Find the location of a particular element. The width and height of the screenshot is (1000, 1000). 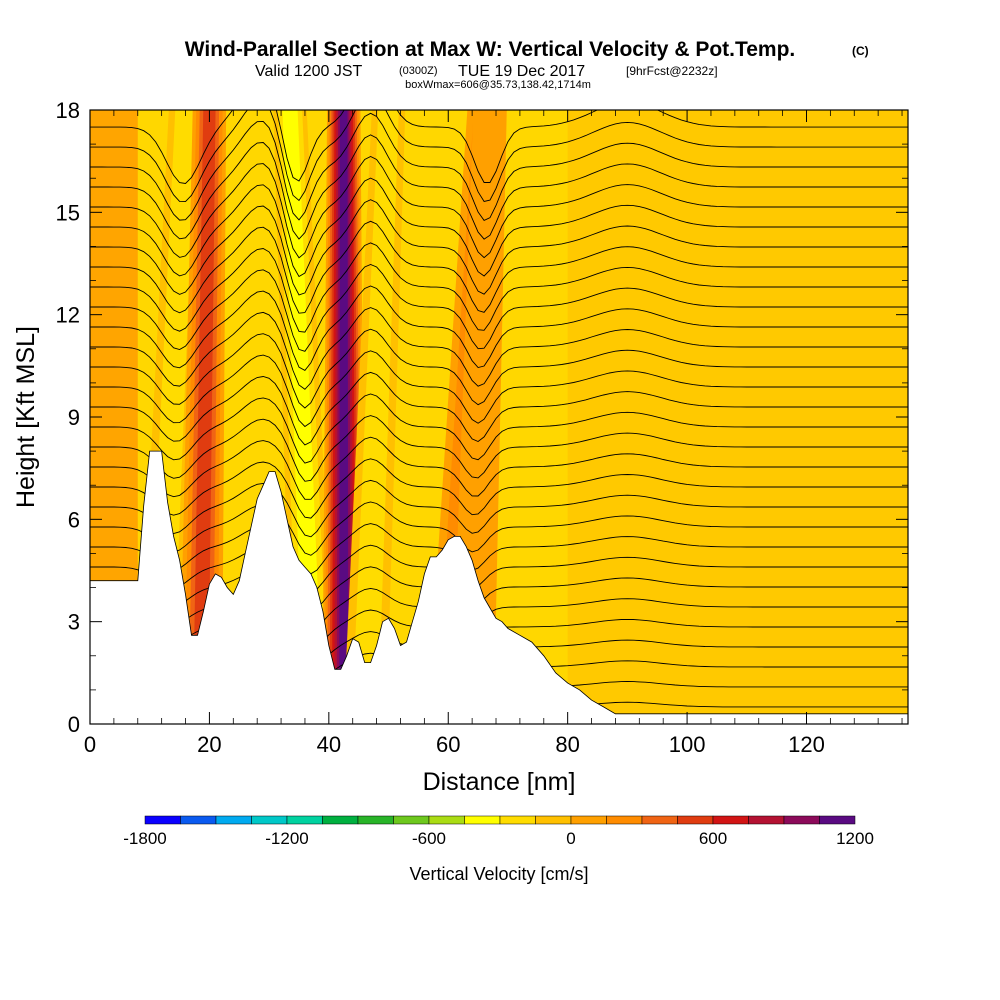

x-tick-label: 120 is located at coordinates (806, 744).